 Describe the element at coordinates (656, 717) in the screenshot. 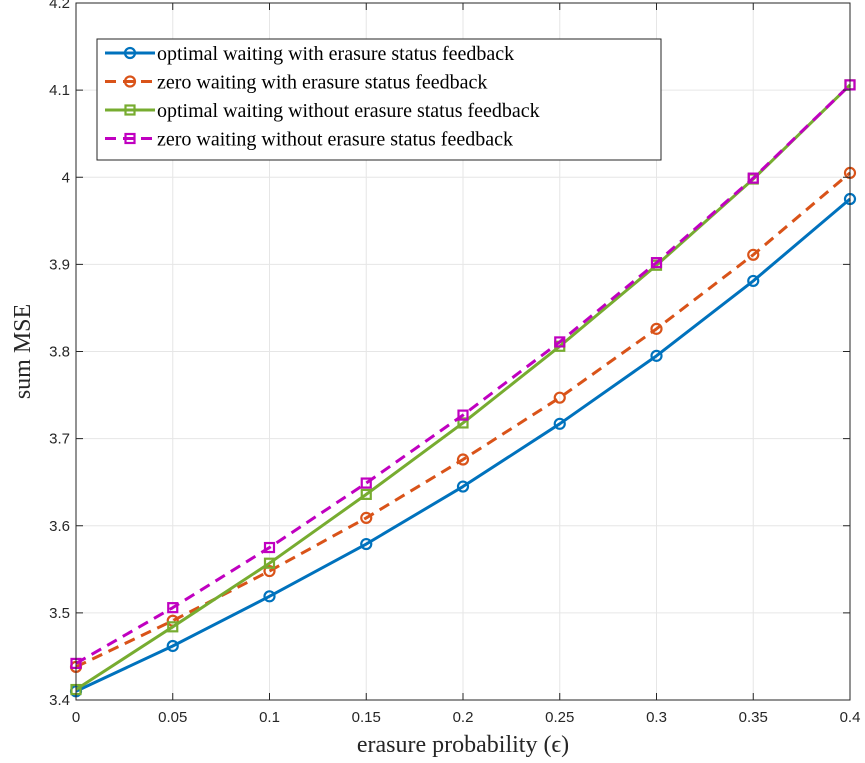

I see `x-tick-label: 0.3` at that location.